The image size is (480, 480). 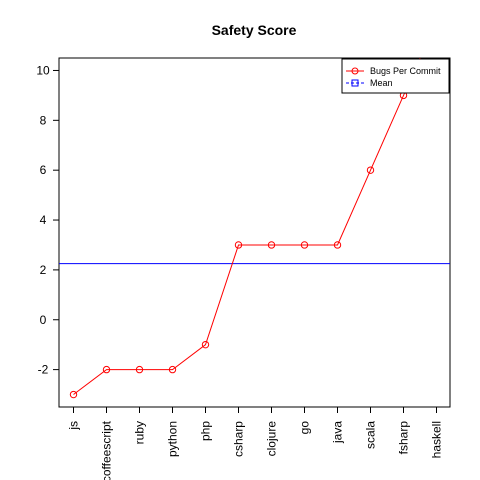 I want to click on data-point-haskell, so click(x=436, y=20).